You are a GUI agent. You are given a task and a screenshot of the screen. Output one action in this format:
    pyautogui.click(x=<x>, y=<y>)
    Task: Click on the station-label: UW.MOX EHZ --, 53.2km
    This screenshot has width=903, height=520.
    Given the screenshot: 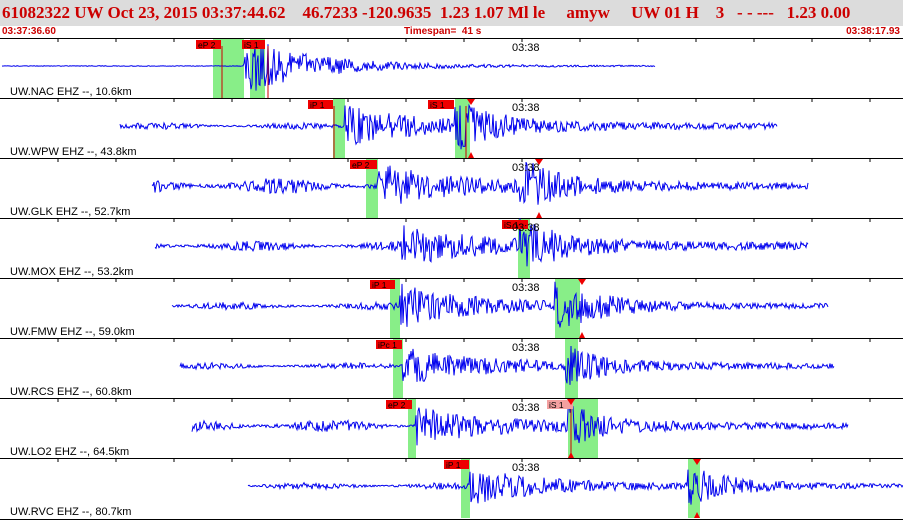 What is the action you would take?
    pyautogui.click(x=71, y=272)
    